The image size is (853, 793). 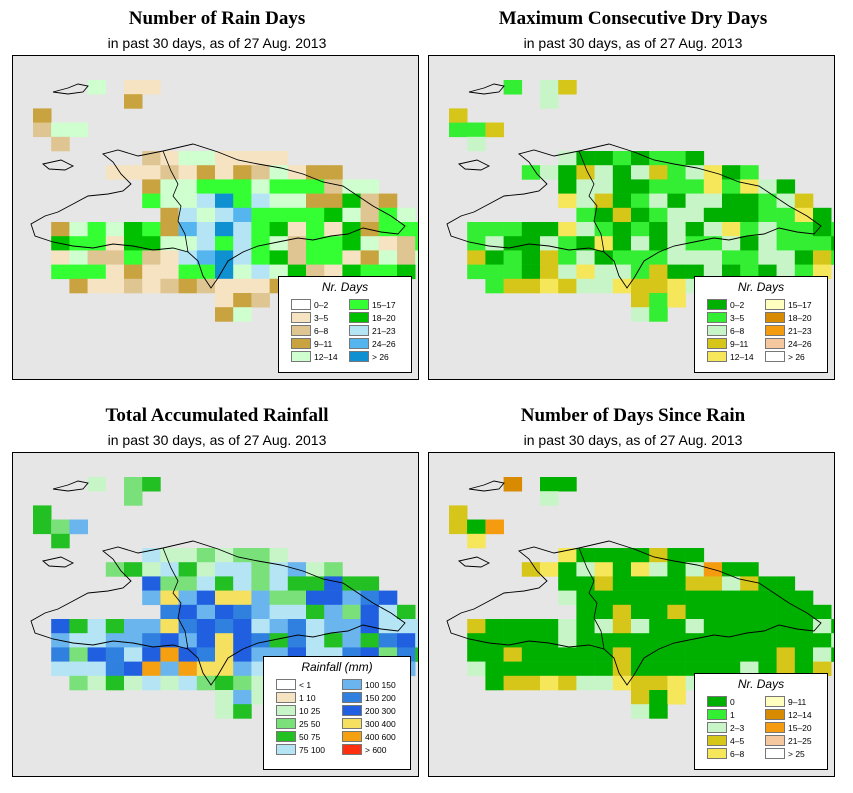 What do you see at coordinates (321, 330) in the screenshot?
I see `legend-label: 6–8` at bounding box center [321, 330].